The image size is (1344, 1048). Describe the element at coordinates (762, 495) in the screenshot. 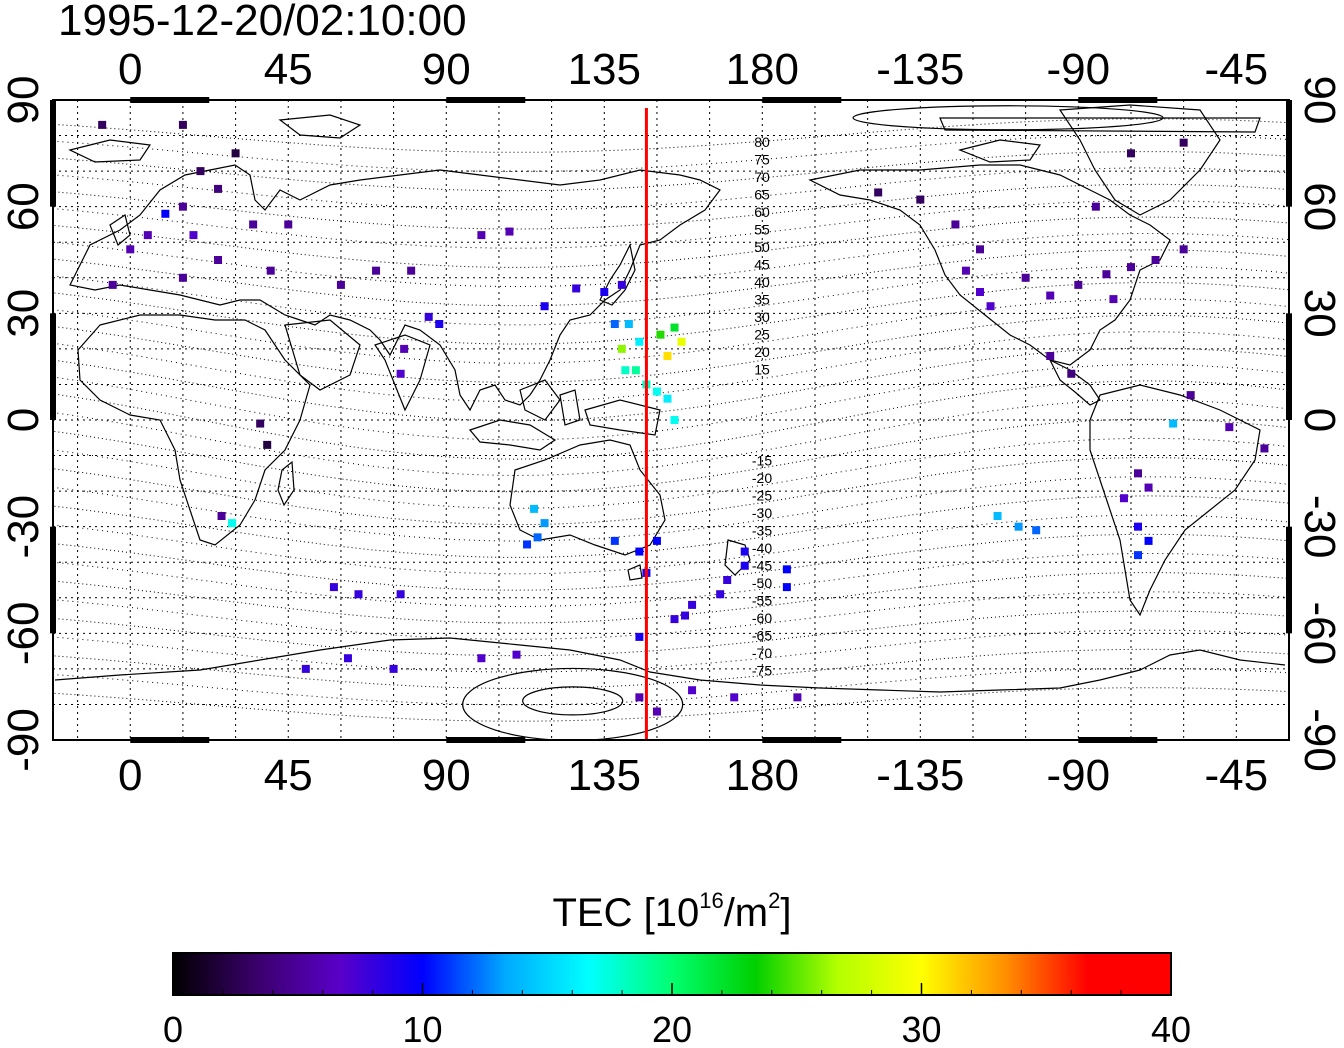

I see `contour-label: -25` at that location.